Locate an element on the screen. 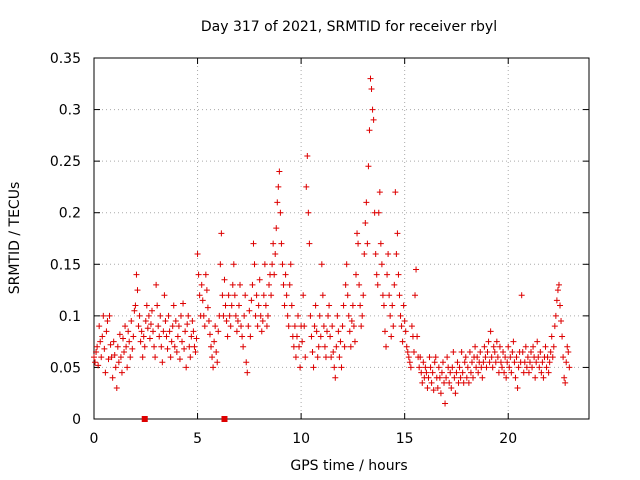 This screenshot has width=640, height=480. y-tick-label: 0.25 is located at coordinates (65, 162).